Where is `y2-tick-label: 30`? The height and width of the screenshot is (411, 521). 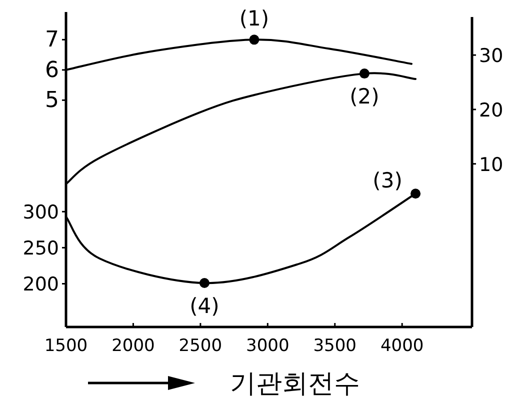
y2-tick-label: 30 is located at coordinates (491, 56).